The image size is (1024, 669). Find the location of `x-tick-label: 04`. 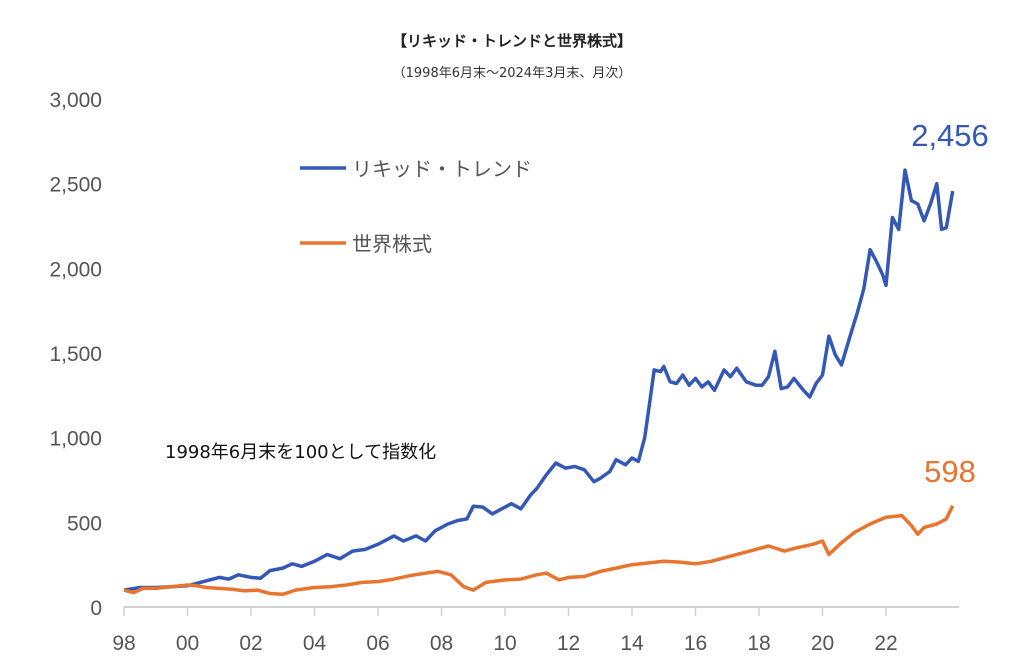

x-tick-label: 04 is located at coordinates (315, 643).